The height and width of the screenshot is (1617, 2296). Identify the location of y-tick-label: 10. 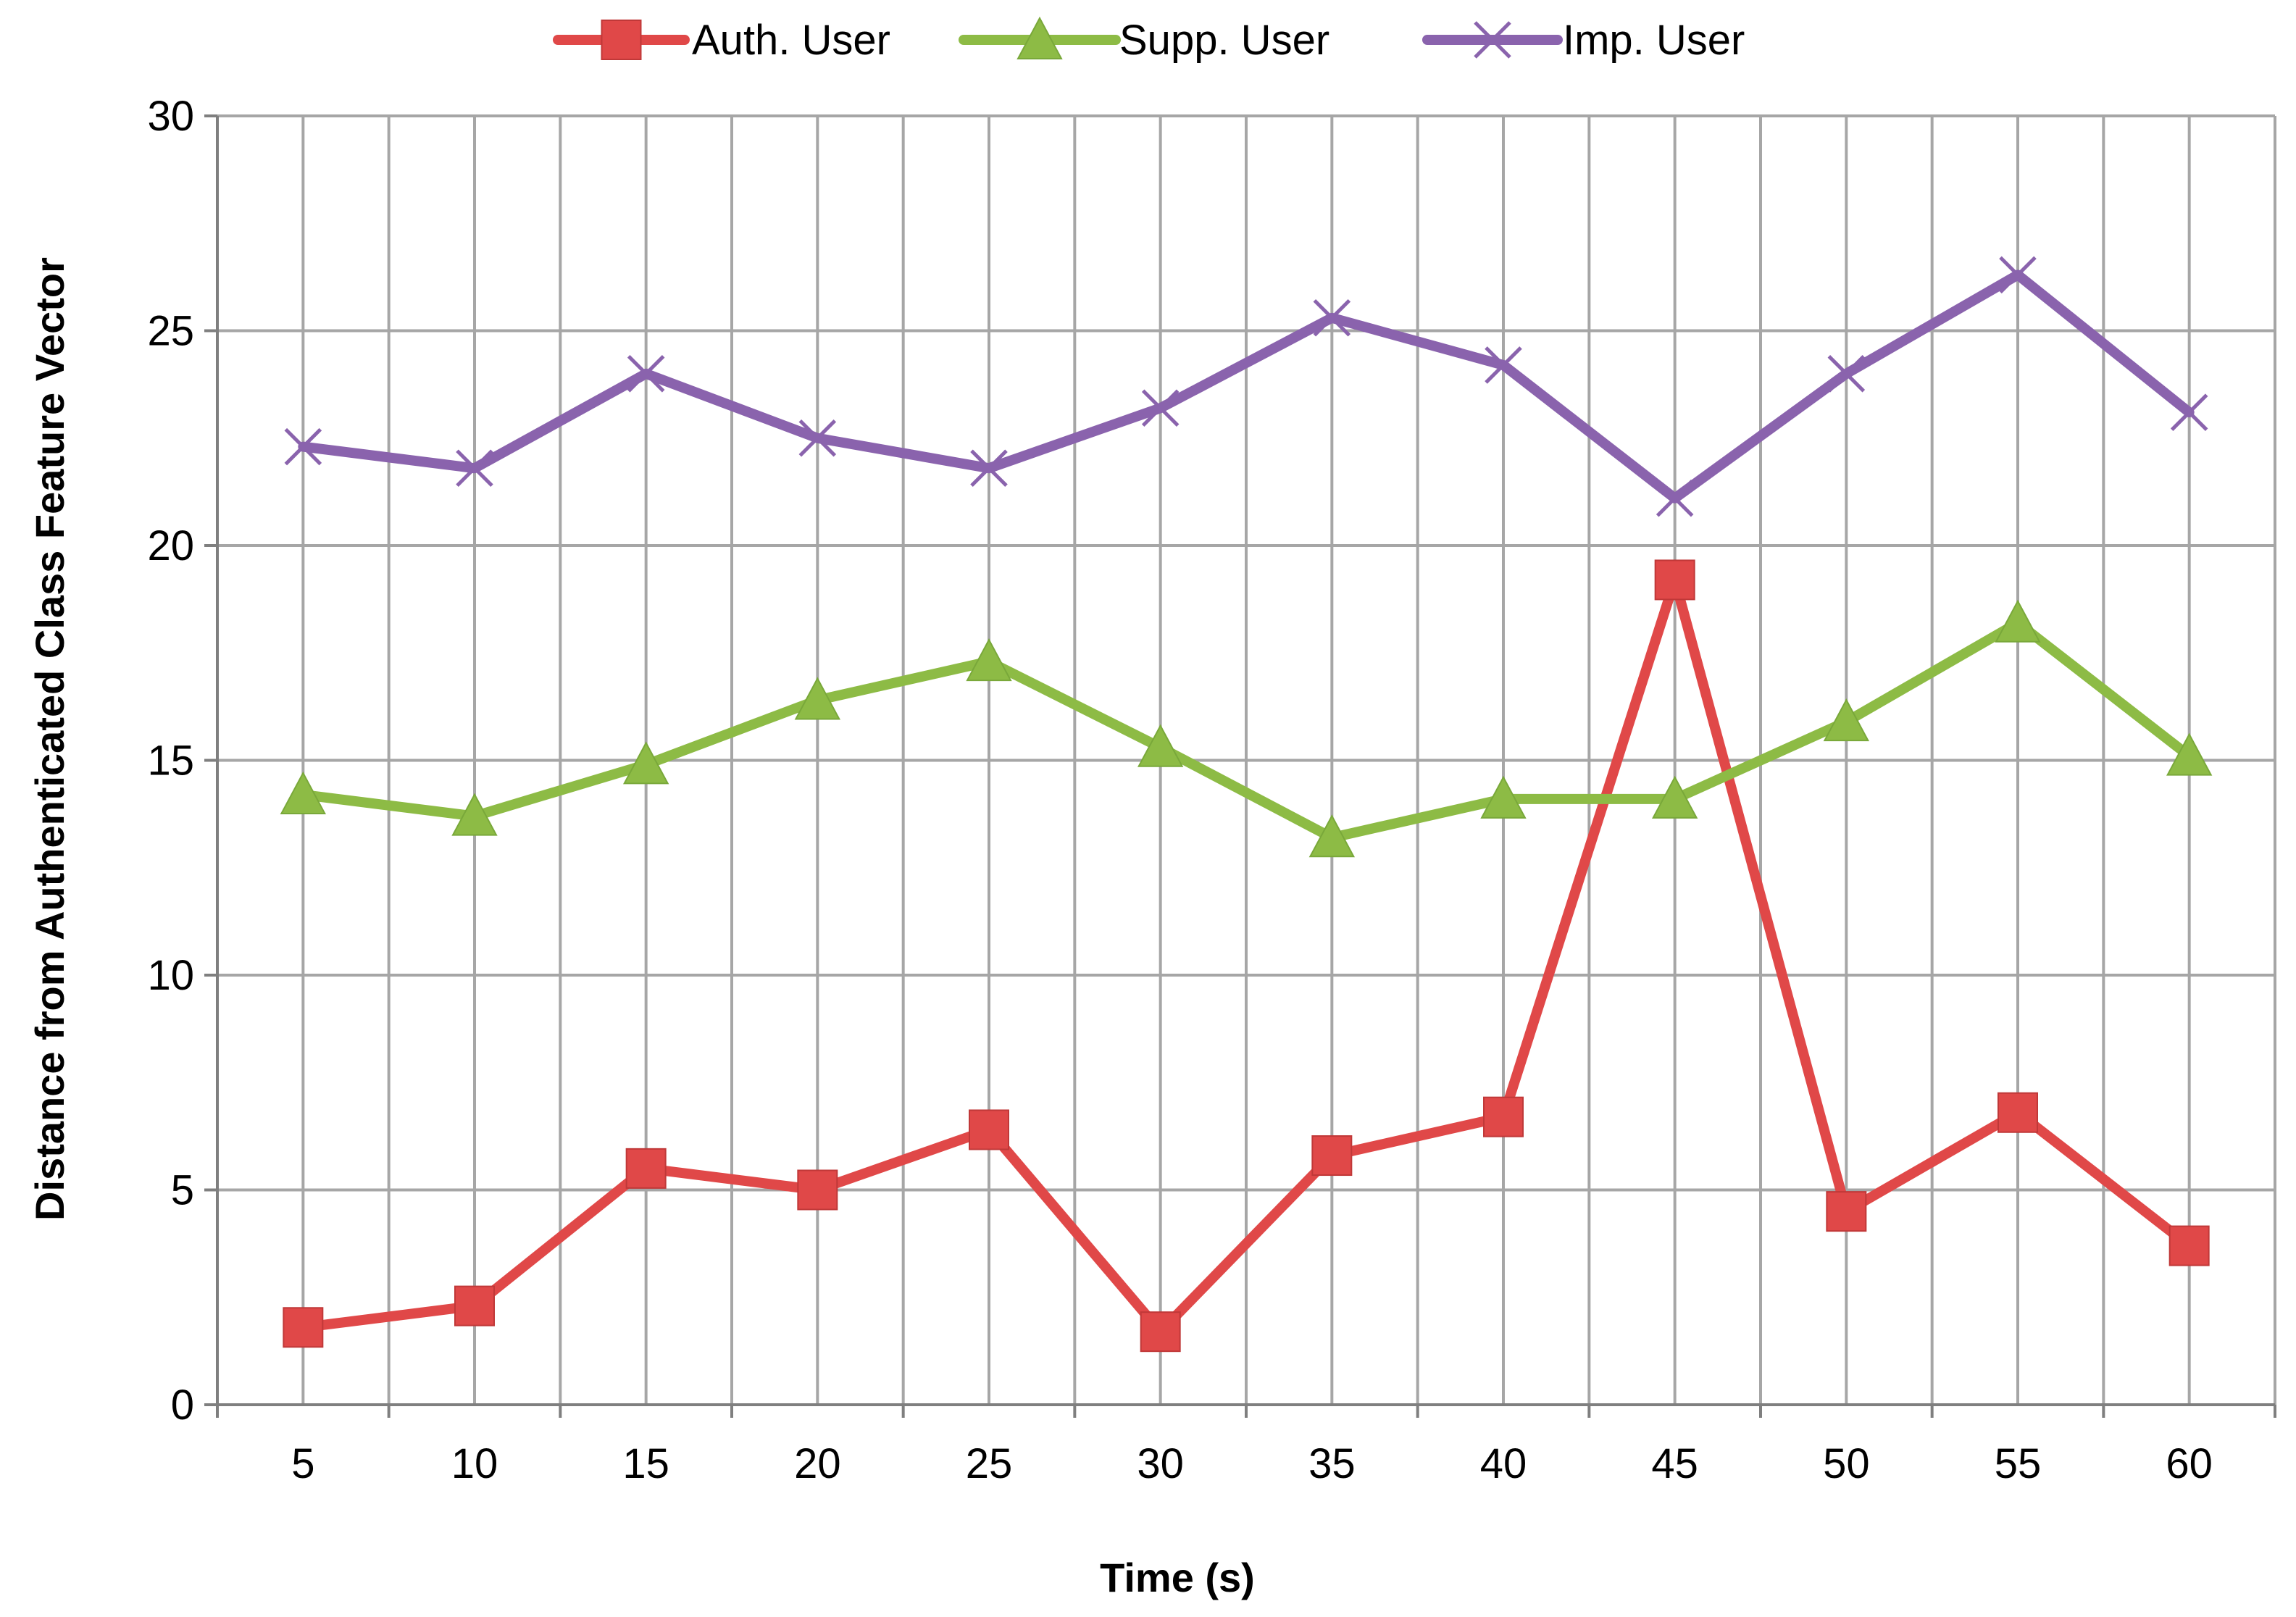
(170, 975).